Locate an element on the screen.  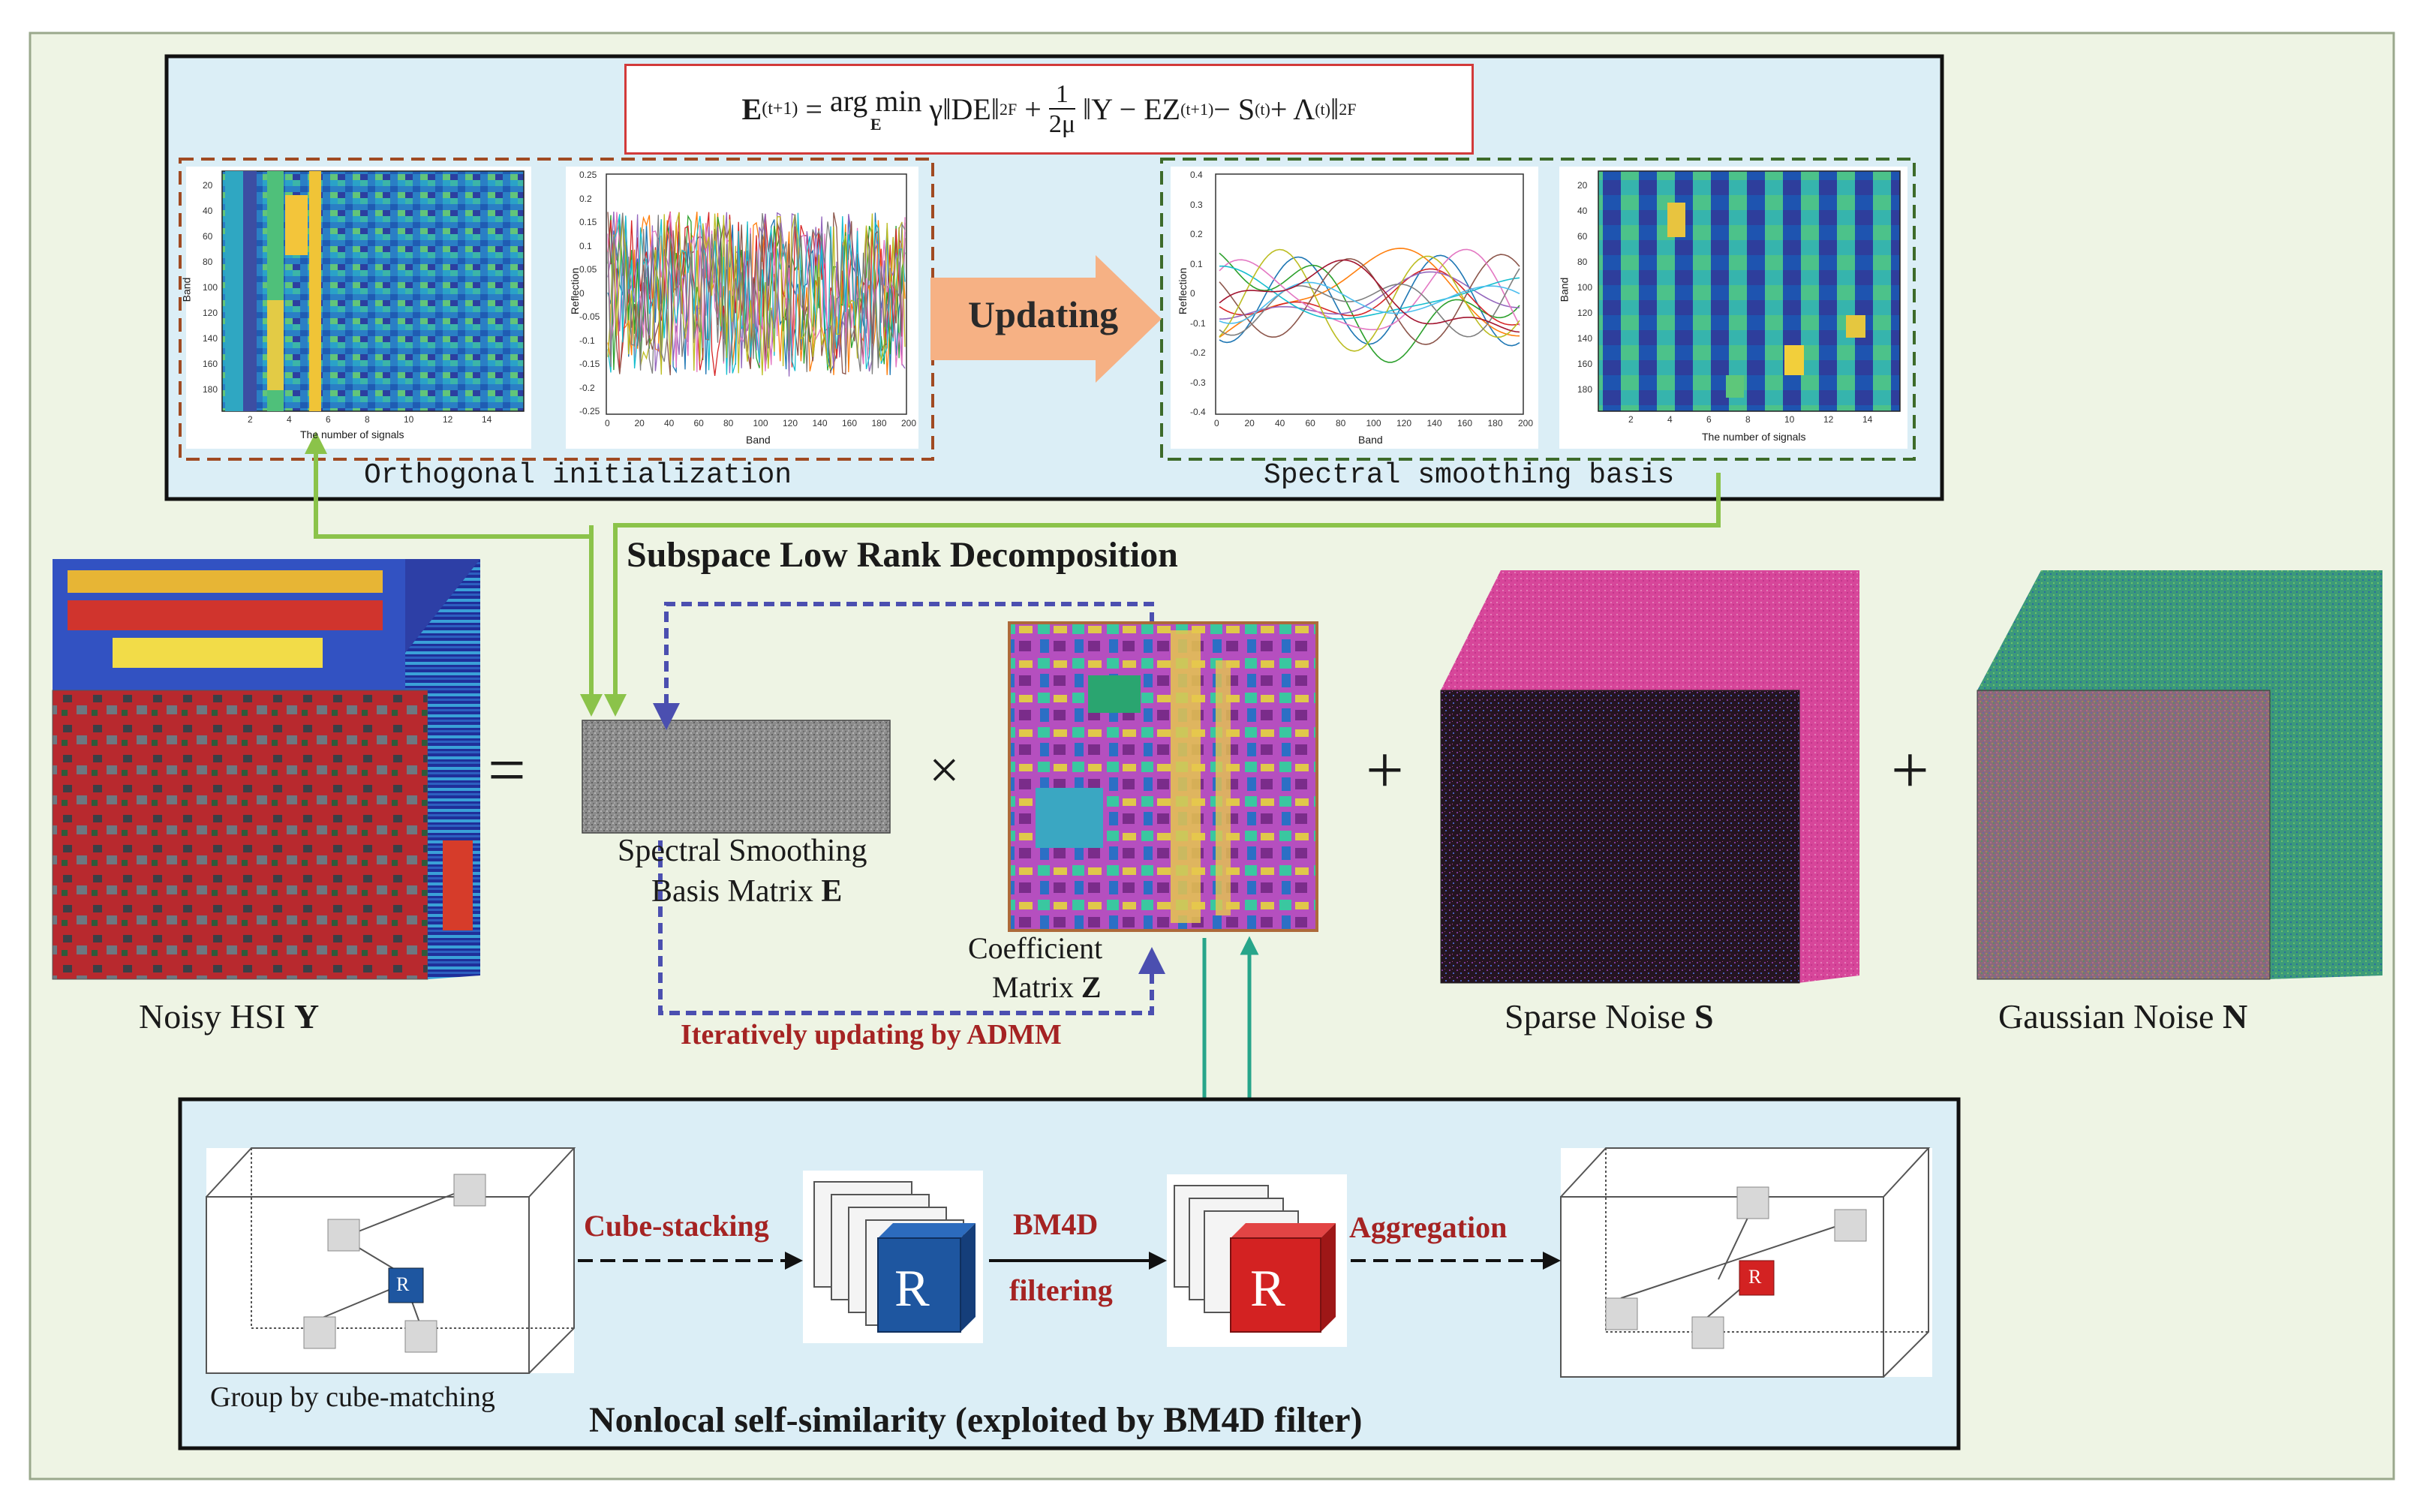
group-cube-matching-label: Group by cube-matching is located at coordinates (352, 1397).